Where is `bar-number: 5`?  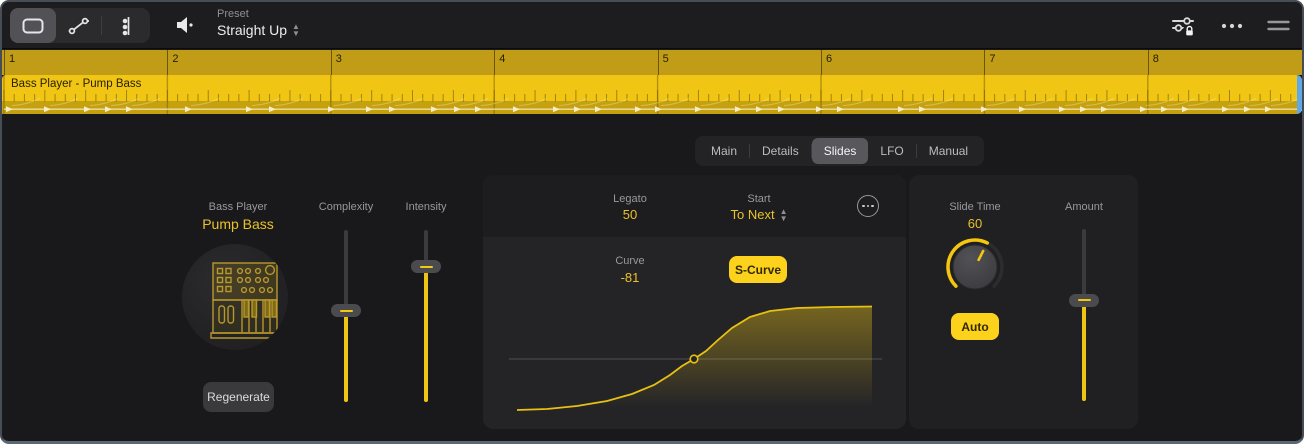 bar-number: 5 is located at coordinates (665, 59).